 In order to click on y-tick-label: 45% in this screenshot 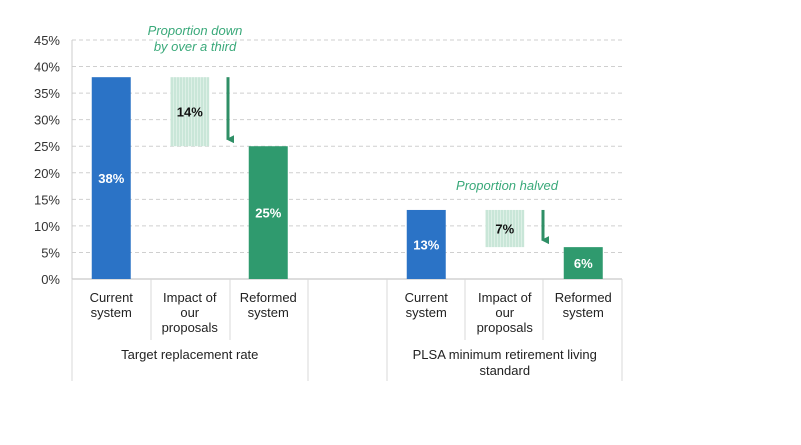, I will do `click(47, 40)`.